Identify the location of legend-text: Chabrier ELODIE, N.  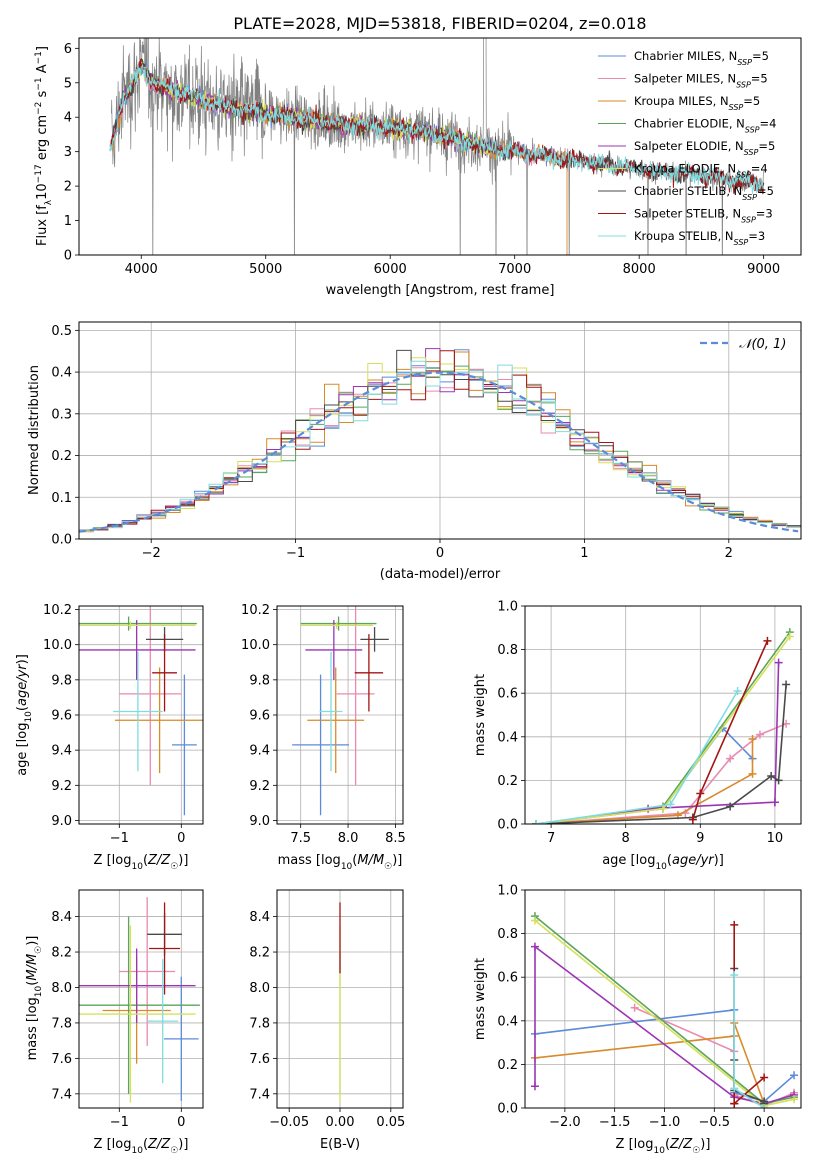
(689, 124).